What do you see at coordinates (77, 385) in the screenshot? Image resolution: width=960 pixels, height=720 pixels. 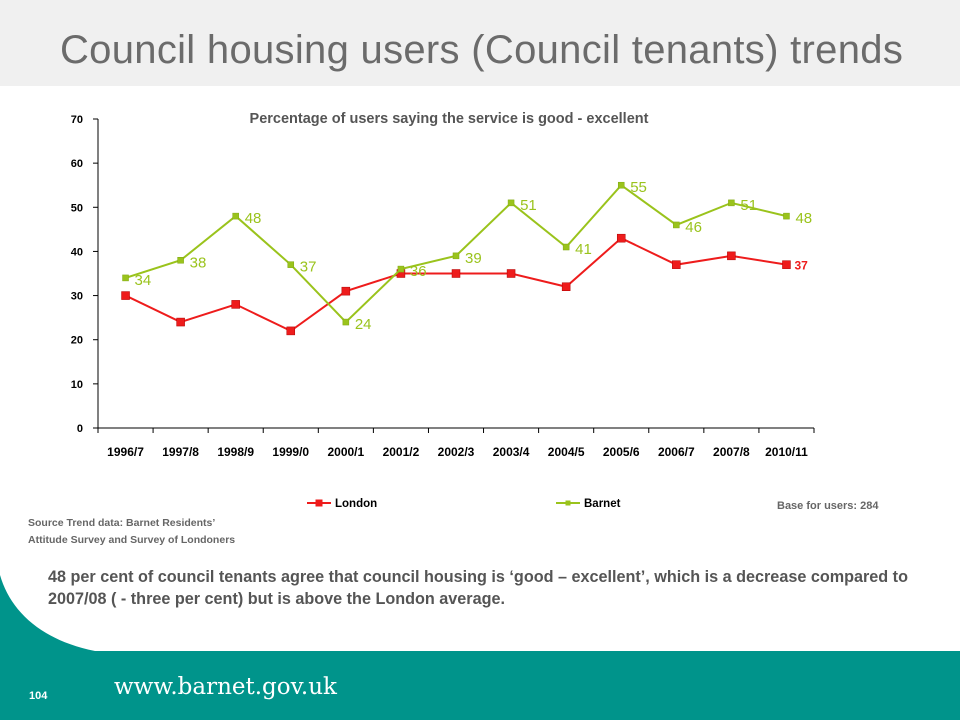 I see `y-tick-label: 10` at bounding box center [77, 385].